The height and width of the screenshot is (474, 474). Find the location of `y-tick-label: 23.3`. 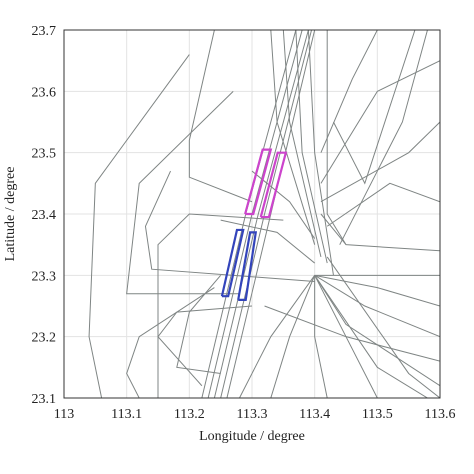

y-tick-label: 23.3 is located at coordinates (44, 276).